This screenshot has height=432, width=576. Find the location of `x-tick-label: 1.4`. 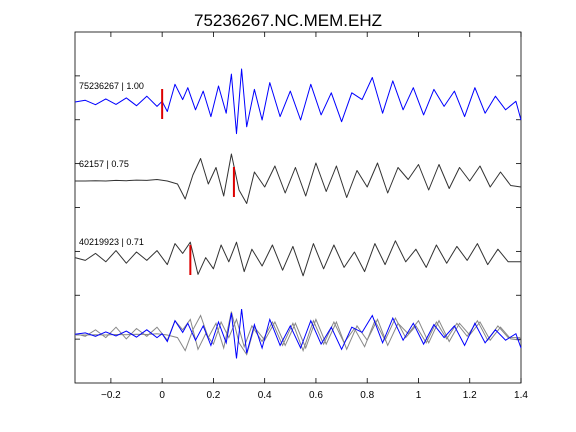

x-tick-label: 1.4 is located at coordinates (521, 395).